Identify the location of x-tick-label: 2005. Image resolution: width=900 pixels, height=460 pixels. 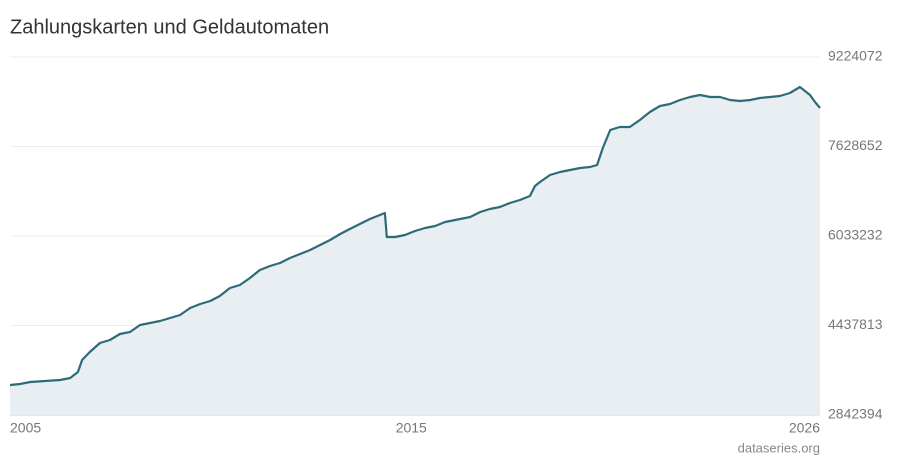
(25, 428).